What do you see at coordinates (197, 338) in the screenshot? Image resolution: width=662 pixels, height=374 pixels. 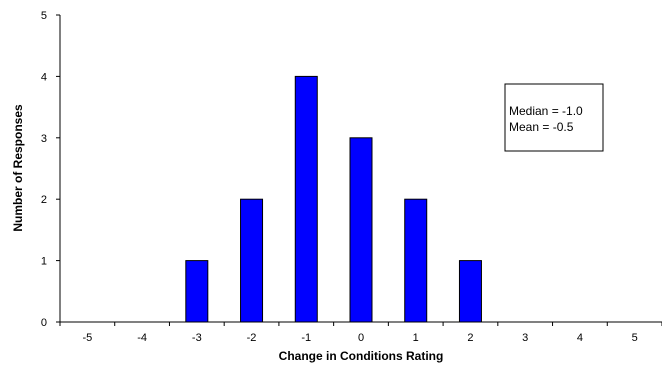 I see `x-tick-label: -3` at bounding box center [197, 338].